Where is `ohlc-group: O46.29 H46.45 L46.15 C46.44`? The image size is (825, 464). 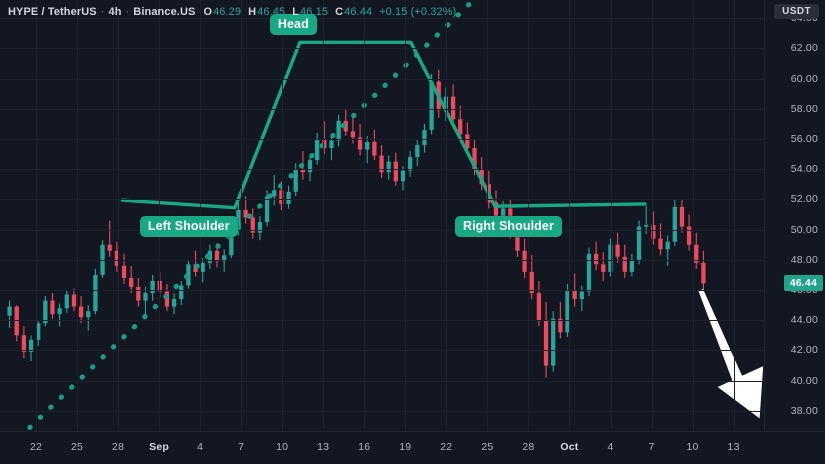 ohlc-group: O46.29 H46.45 L46.15 C46.44 is located at coordinates (287, 12).